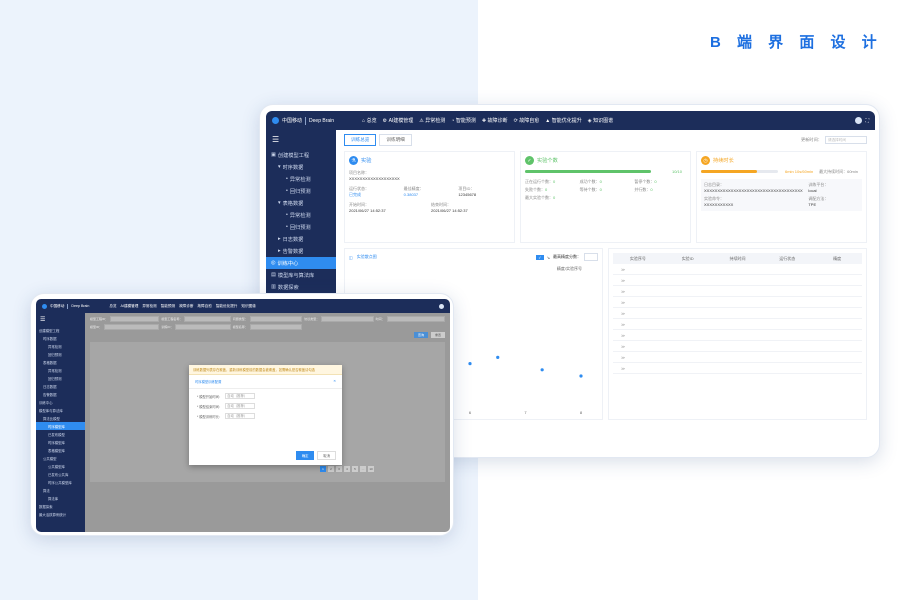 This screenshot has width=900, height=600. What do you see at coordinates (113, 305) in the screenshot?
I see `small-nav-item: 总览` at bounding box center [113, 305].